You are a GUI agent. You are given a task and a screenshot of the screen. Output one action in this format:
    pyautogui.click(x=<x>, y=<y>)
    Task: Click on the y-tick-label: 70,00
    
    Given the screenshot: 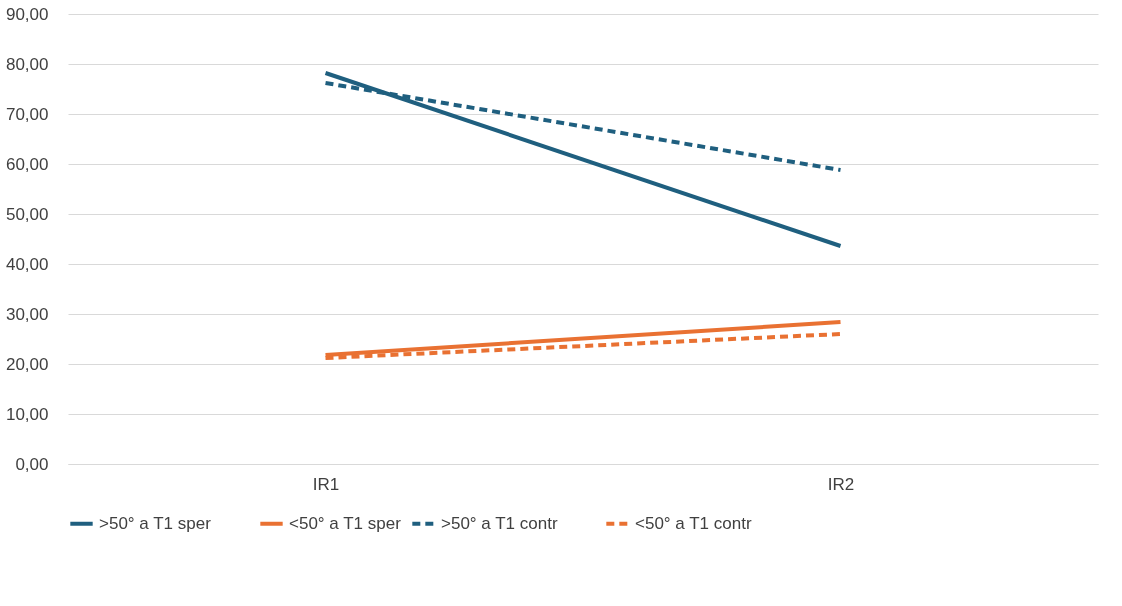 What is the action you would take?
    pyautogui.click(x=27, y=114)
    